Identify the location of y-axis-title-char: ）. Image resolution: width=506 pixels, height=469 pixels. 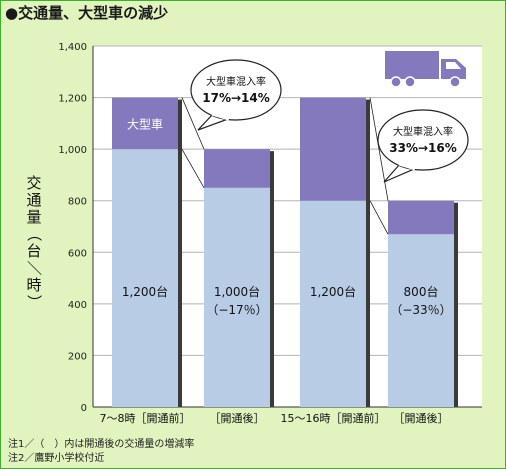
(34, 301).